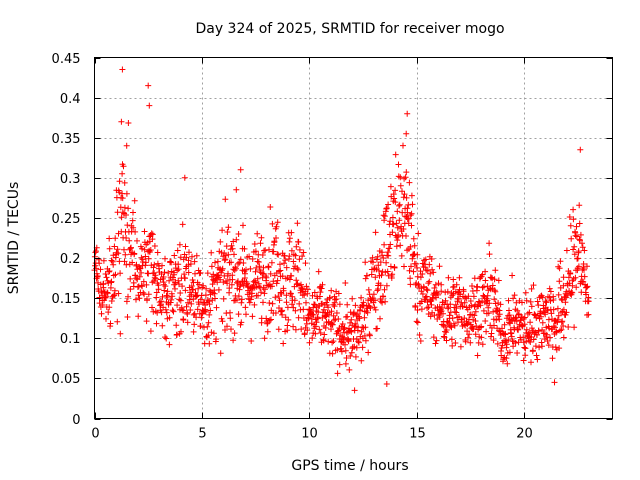 This screenshot has width=640, height=480. Describe the element at coordinates (311, 434) in the screenshot. I see `x-tick-labels: 0 5 10 15 20` at that location.